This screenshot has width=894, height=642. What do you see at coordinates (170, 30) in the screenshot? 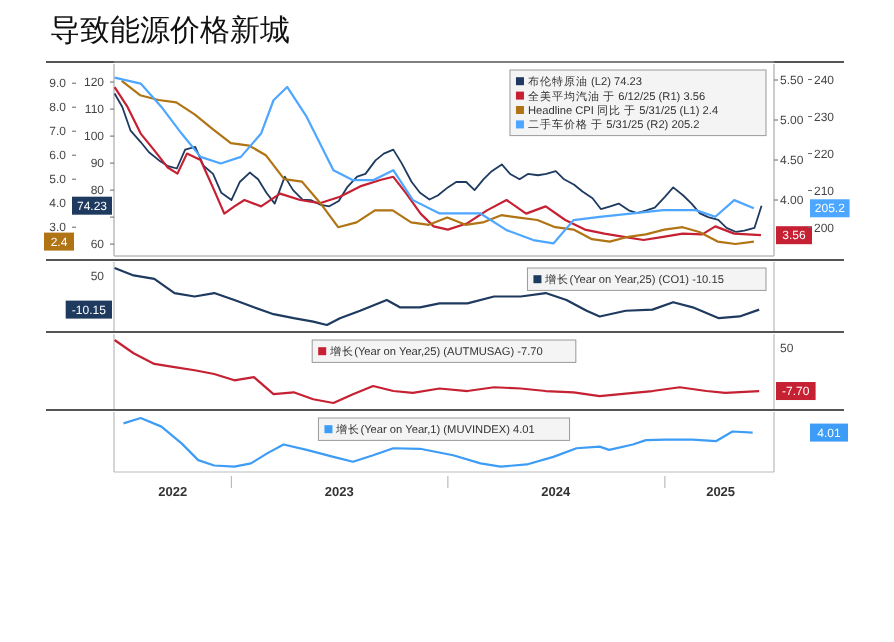
I see `chart-title: 导致能源价格新城` at bounding box center [170, 30].